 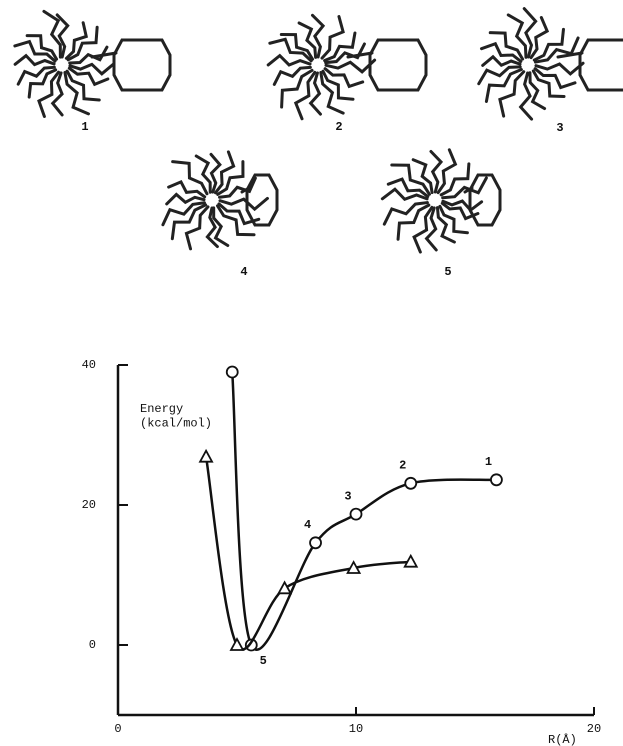 I want to click on x-axis-label: R(Å), so click(x=562, y=739).